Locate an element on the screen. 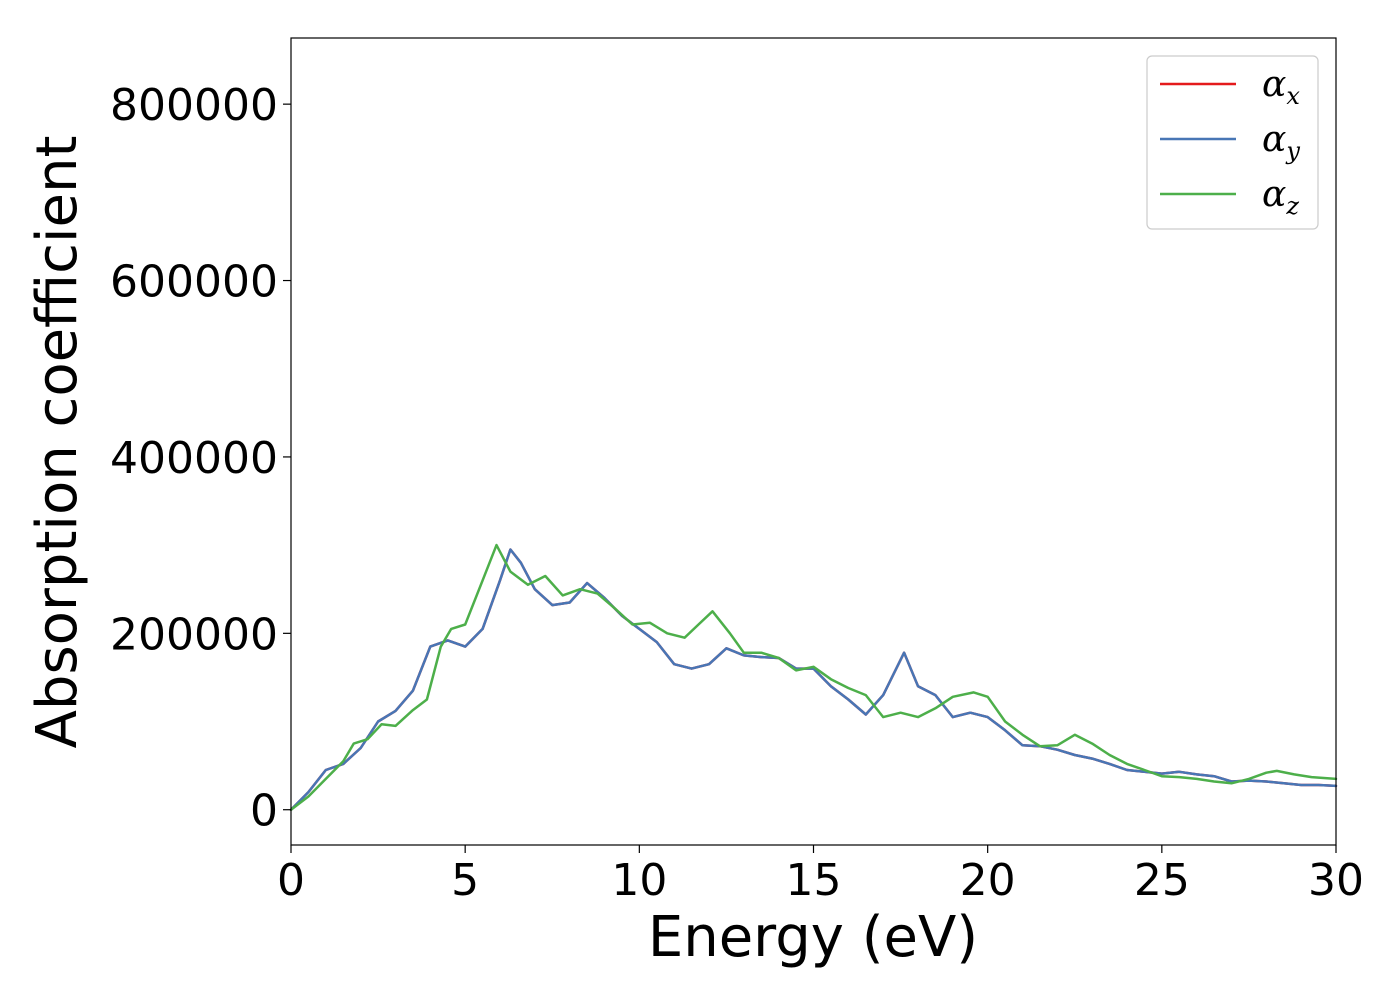  y-tick-label: 600000 is located at coordinates (194, 282).